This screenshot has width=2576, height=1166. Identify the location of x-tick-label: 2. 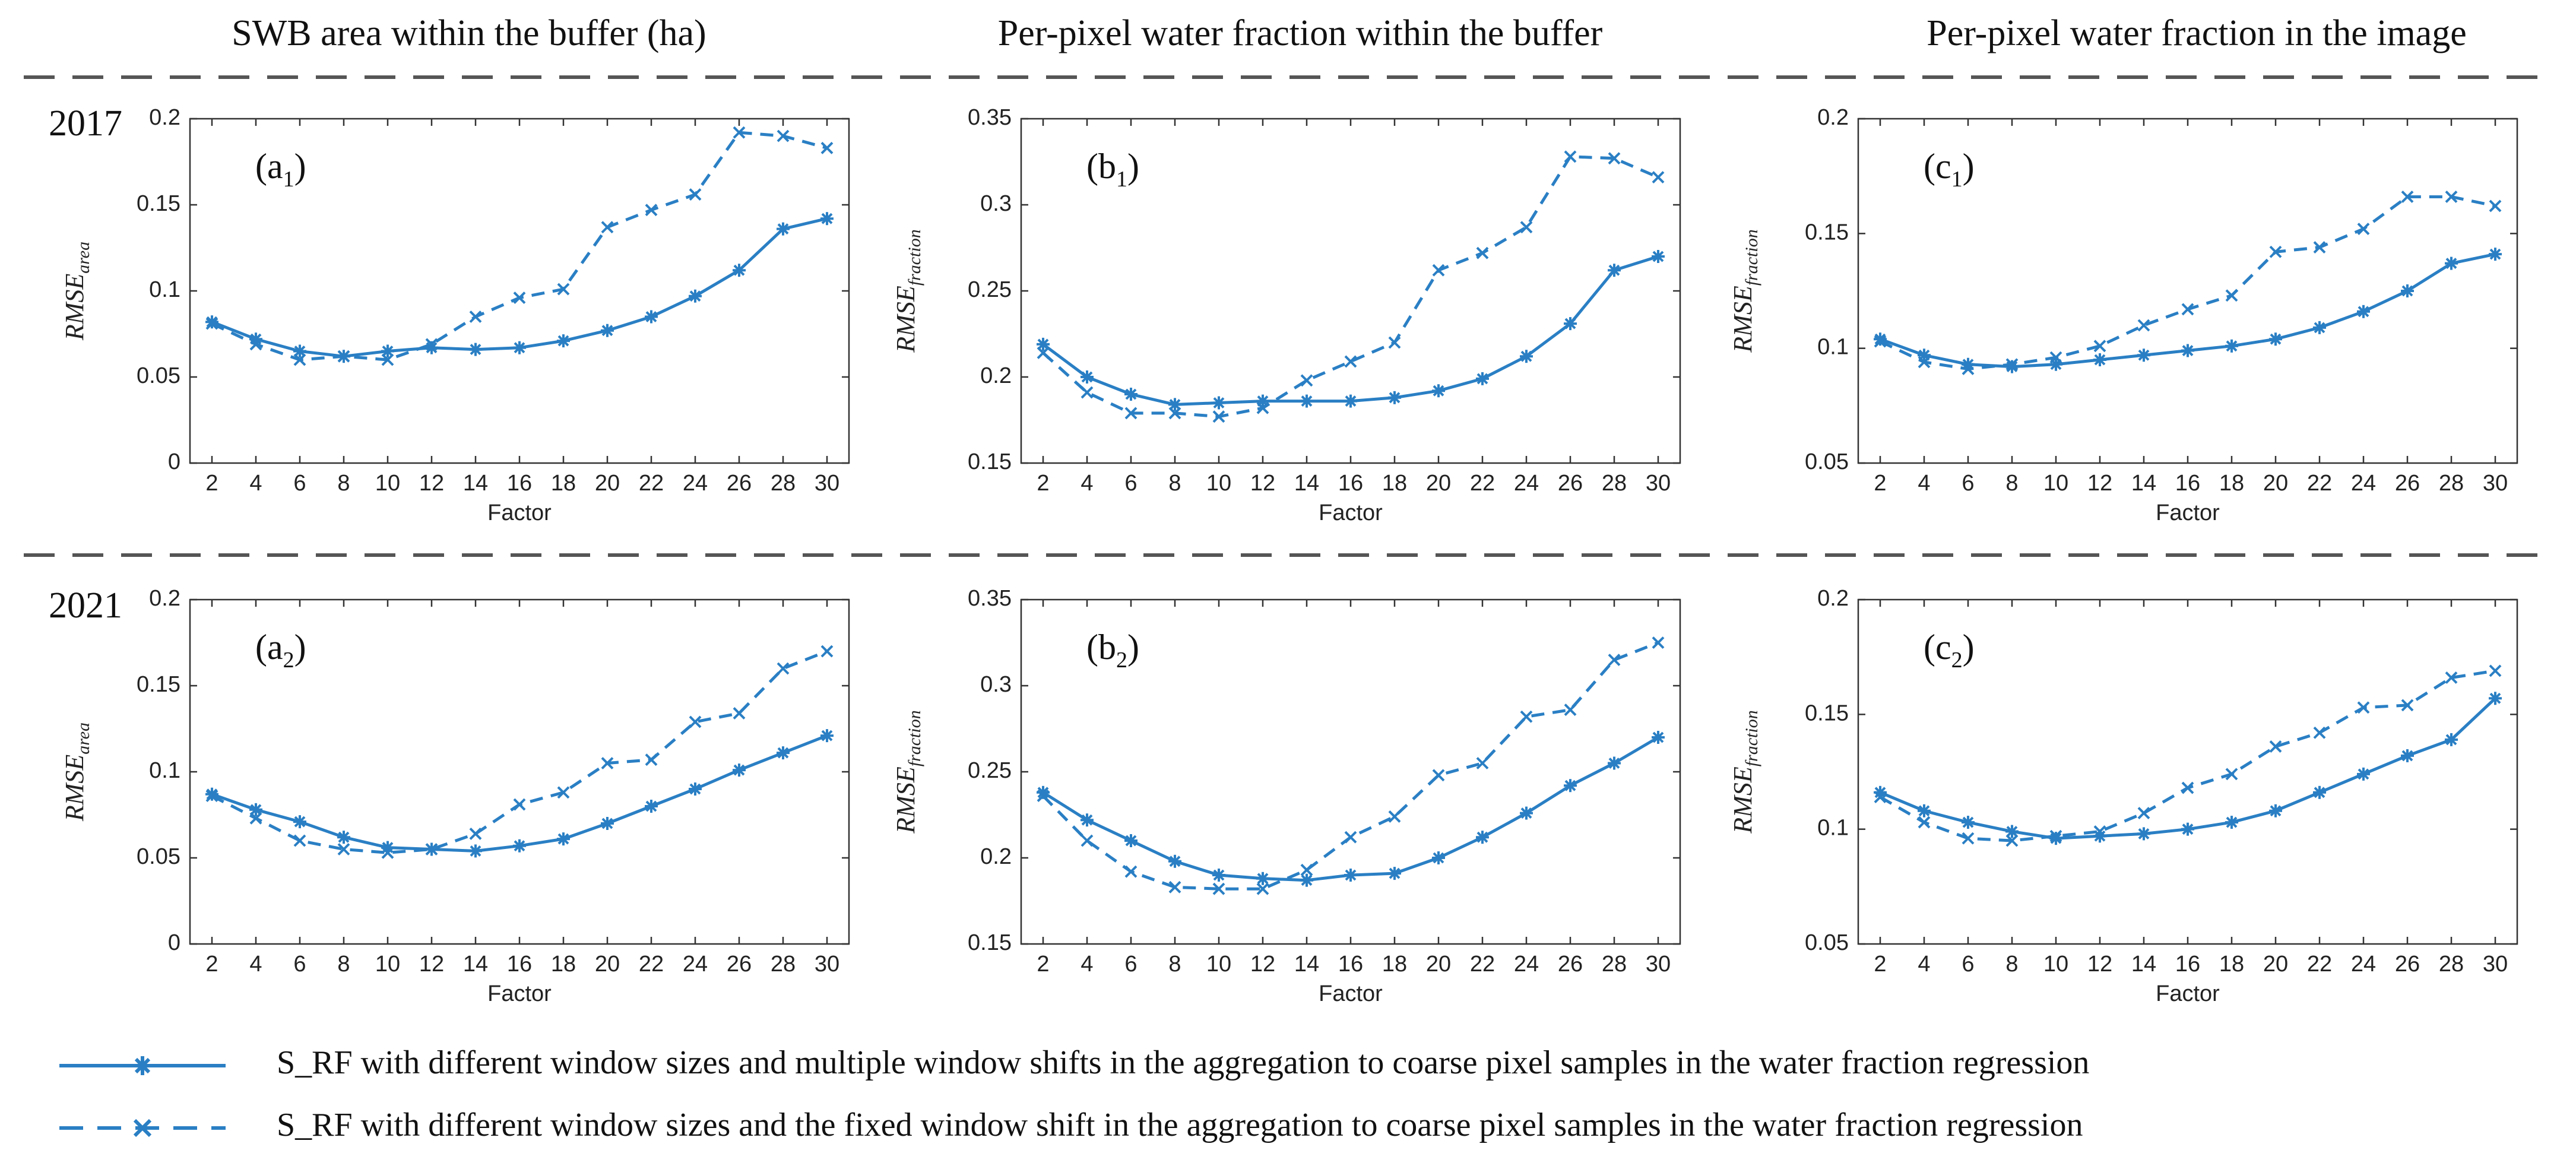
(1880, 965).